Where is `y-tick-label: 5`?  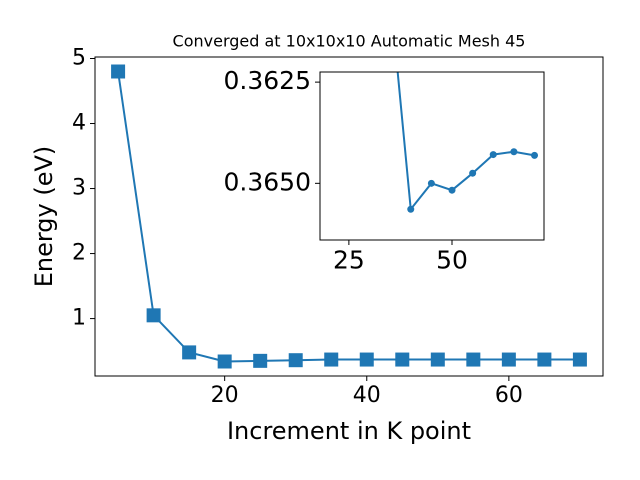 y-tick-label: 5 is located at coordinates (79, 57).